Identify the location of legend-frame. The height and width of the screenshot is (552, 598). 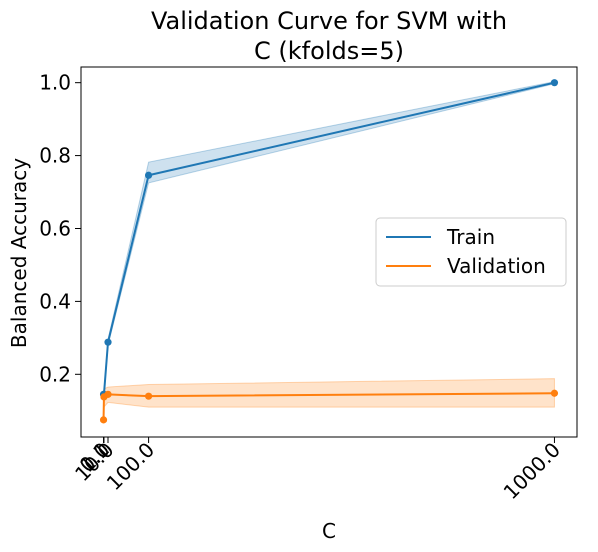
(471, 252).